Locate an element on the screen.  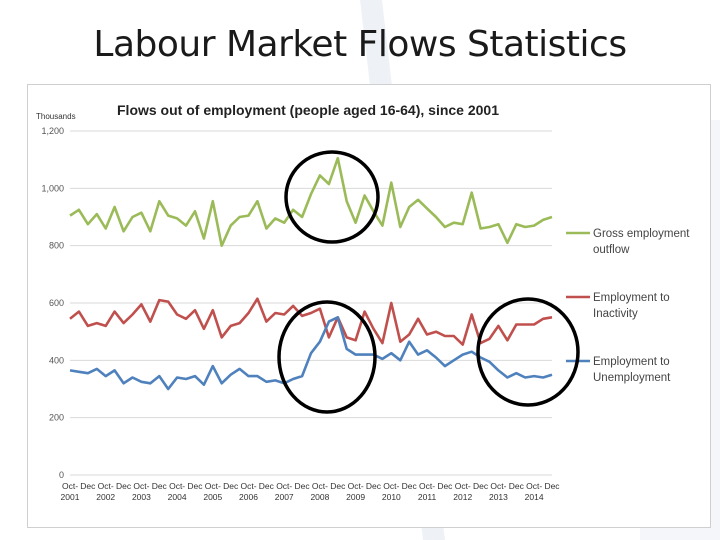
x-tick-year-label: 2009 is located at coordinates (355, 497).